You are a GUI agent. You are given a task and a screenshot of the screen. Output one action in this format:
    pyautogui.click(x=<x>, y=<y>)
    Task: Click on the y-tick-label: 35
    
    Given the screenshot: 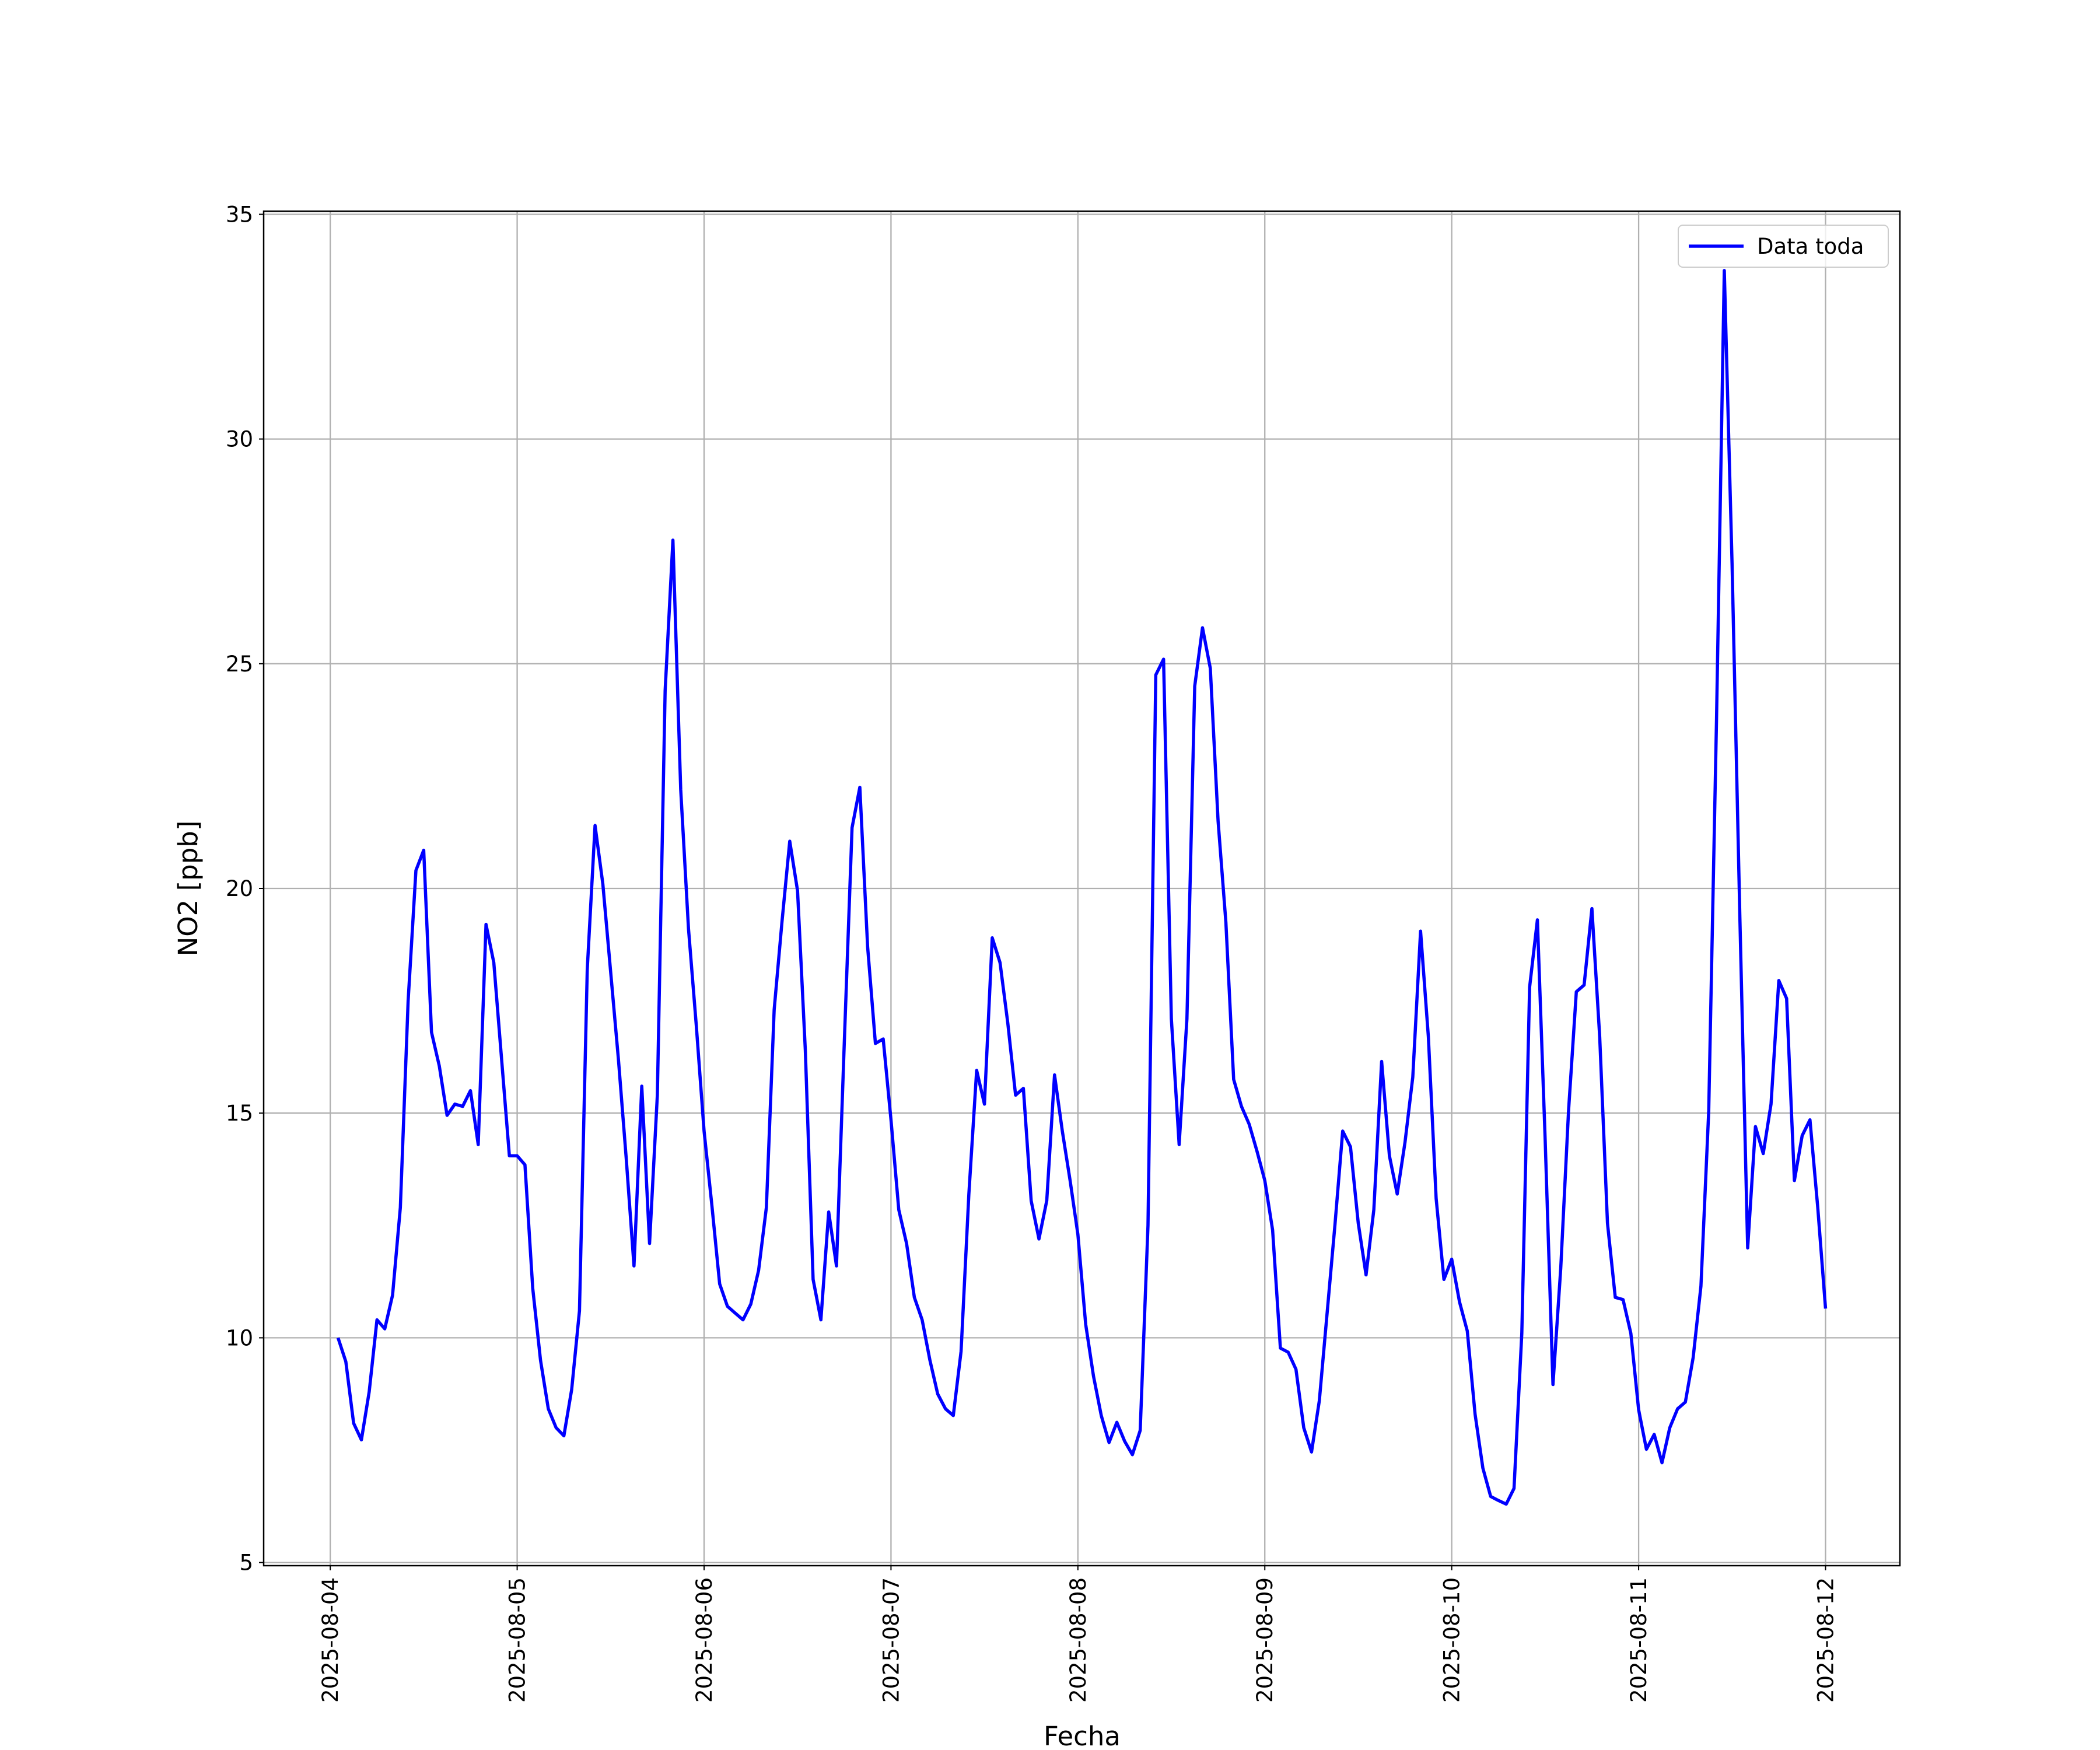 What is the action you would take?
    pyautogui.click(x=239, y=214)
    